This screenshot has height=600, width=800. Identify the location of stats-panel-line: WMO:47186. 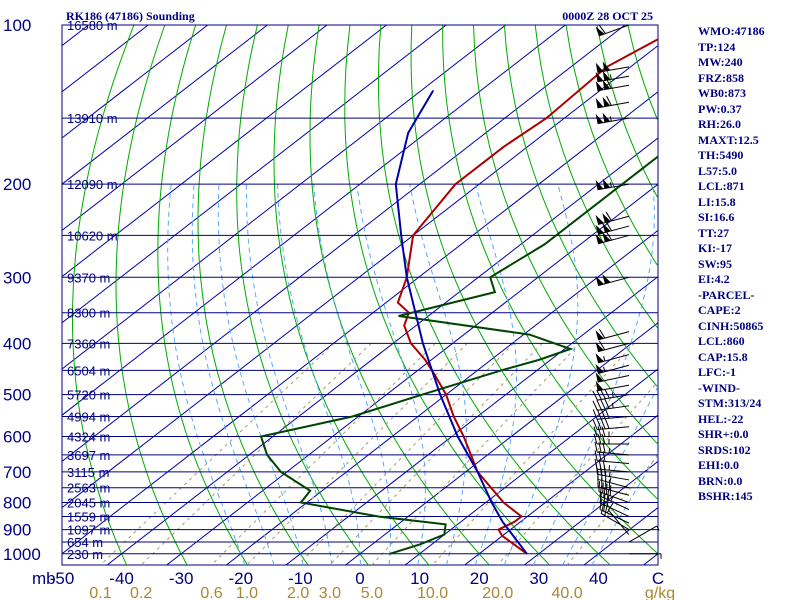
(731, 31).